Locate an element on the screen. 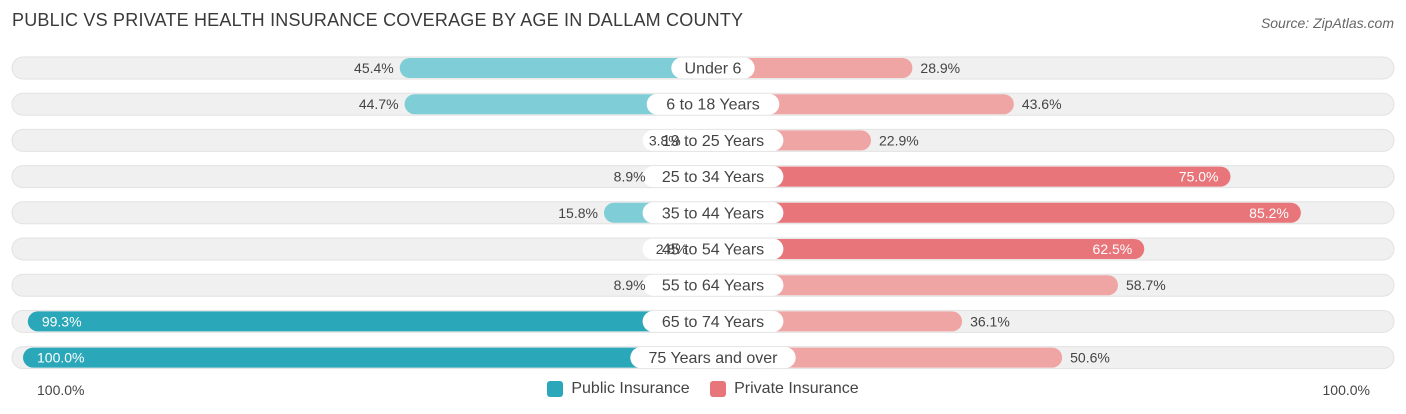 This screenshot has width=1406, height=414. value-label-public: 45.4% is located at coordinates (374, 68).